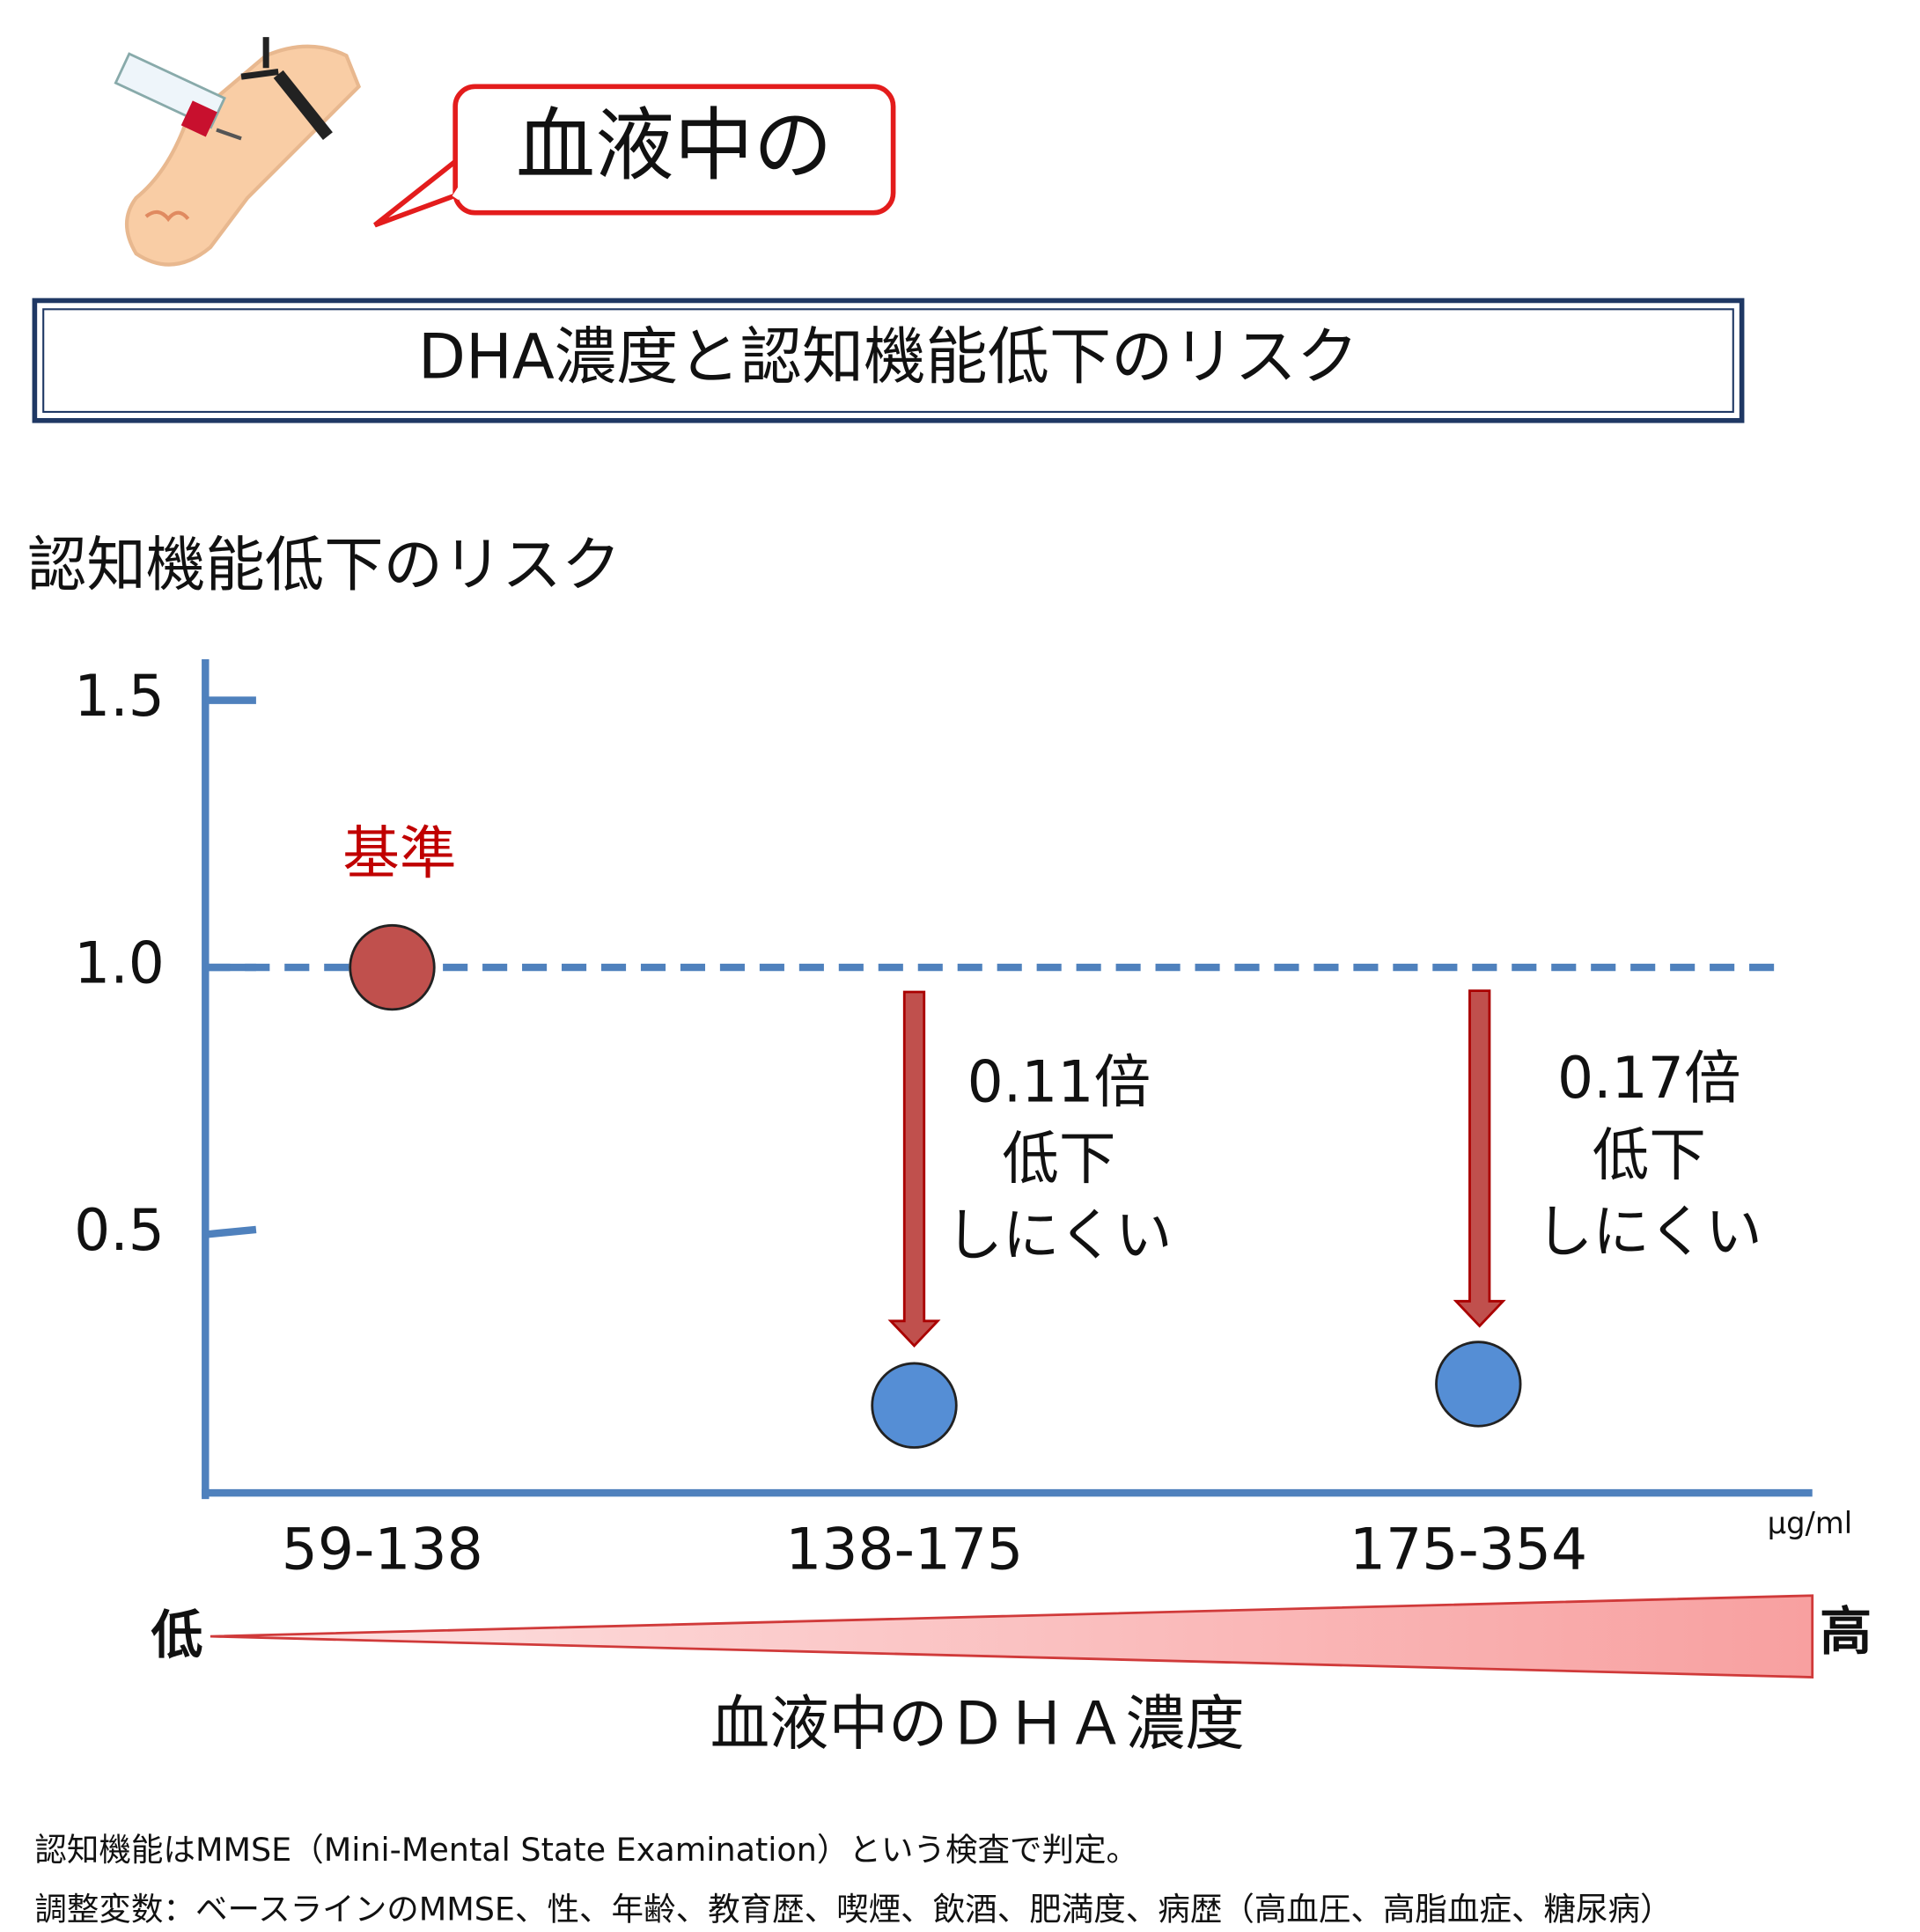 The image size is (1920, 1932). I want to click on y-tick-label: 0.5, so click(119, 1231).